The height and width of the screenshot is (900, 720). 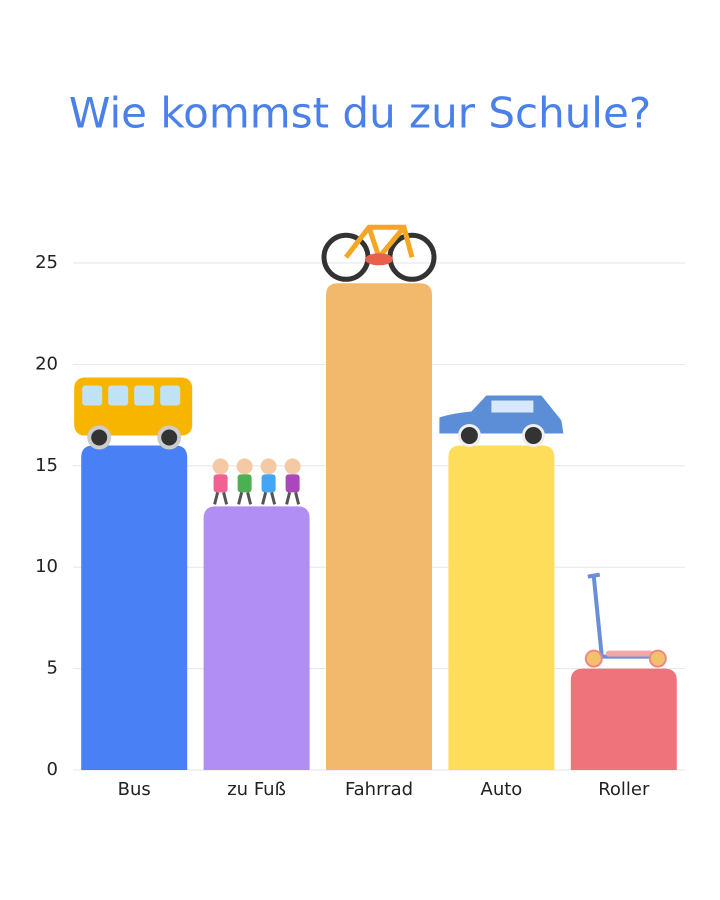 I want to click on x-tick-label: Fahrrad, so click(x=379, y=789).